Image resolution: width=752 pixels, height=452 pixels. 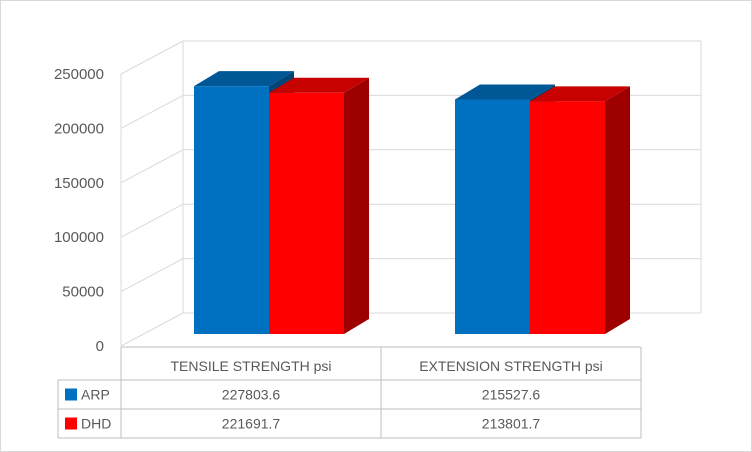 What do you see at coordinates (511, 395) in the screenshot?
I see `data-value-label: 215527.6` at bounding box center [511, 395].